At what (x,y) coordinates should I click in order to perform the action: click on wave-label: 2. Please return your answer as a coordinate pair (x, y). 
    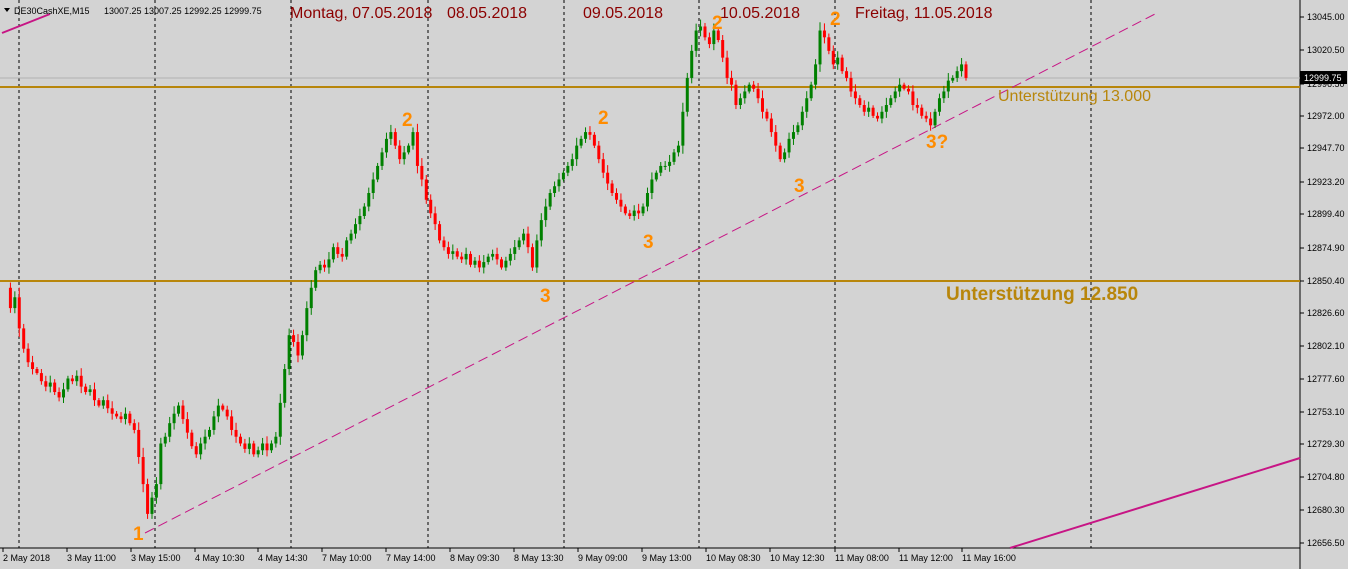
    Looking at the image, I should click on (835, 19).